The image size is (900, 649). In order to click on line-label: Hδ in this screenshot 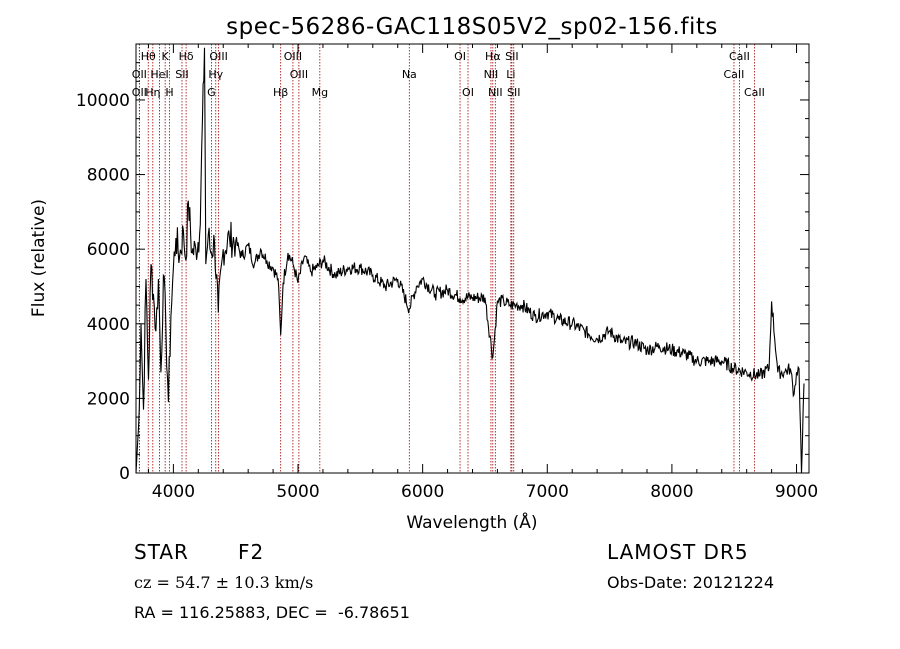, I will do `click(186, 56)`.